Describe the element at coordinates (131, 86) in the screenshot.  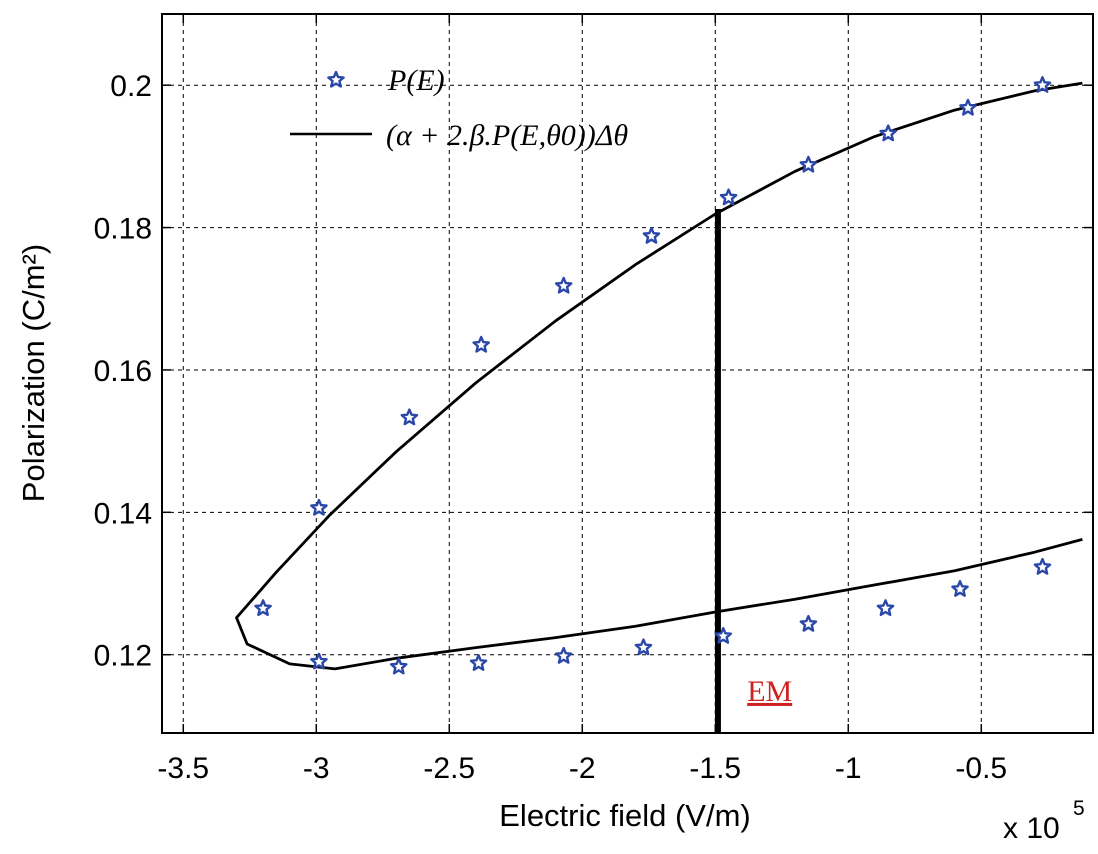
I see `y-tick-label: 0.2` at that location.